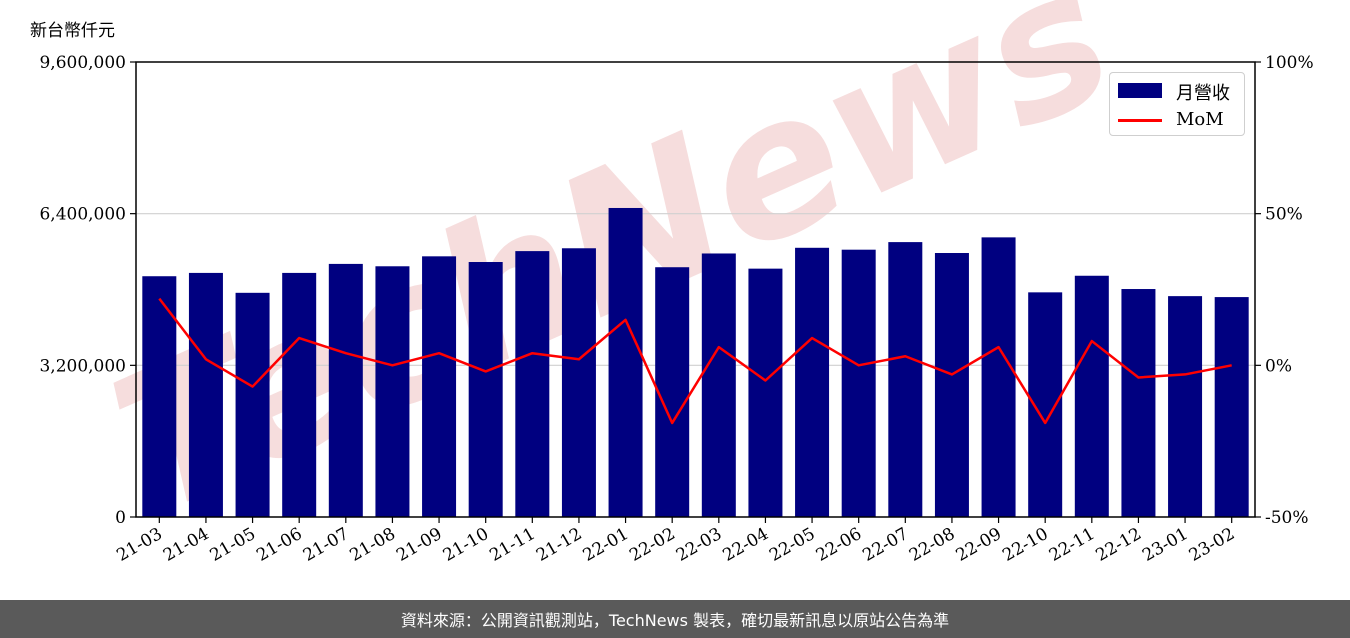 Image resolution: width=1350 pixels, height=638 pixels. Describe the element at coordinates (1284, 215) in the screenshot. I see `right-tick-label: 50%` at that location.